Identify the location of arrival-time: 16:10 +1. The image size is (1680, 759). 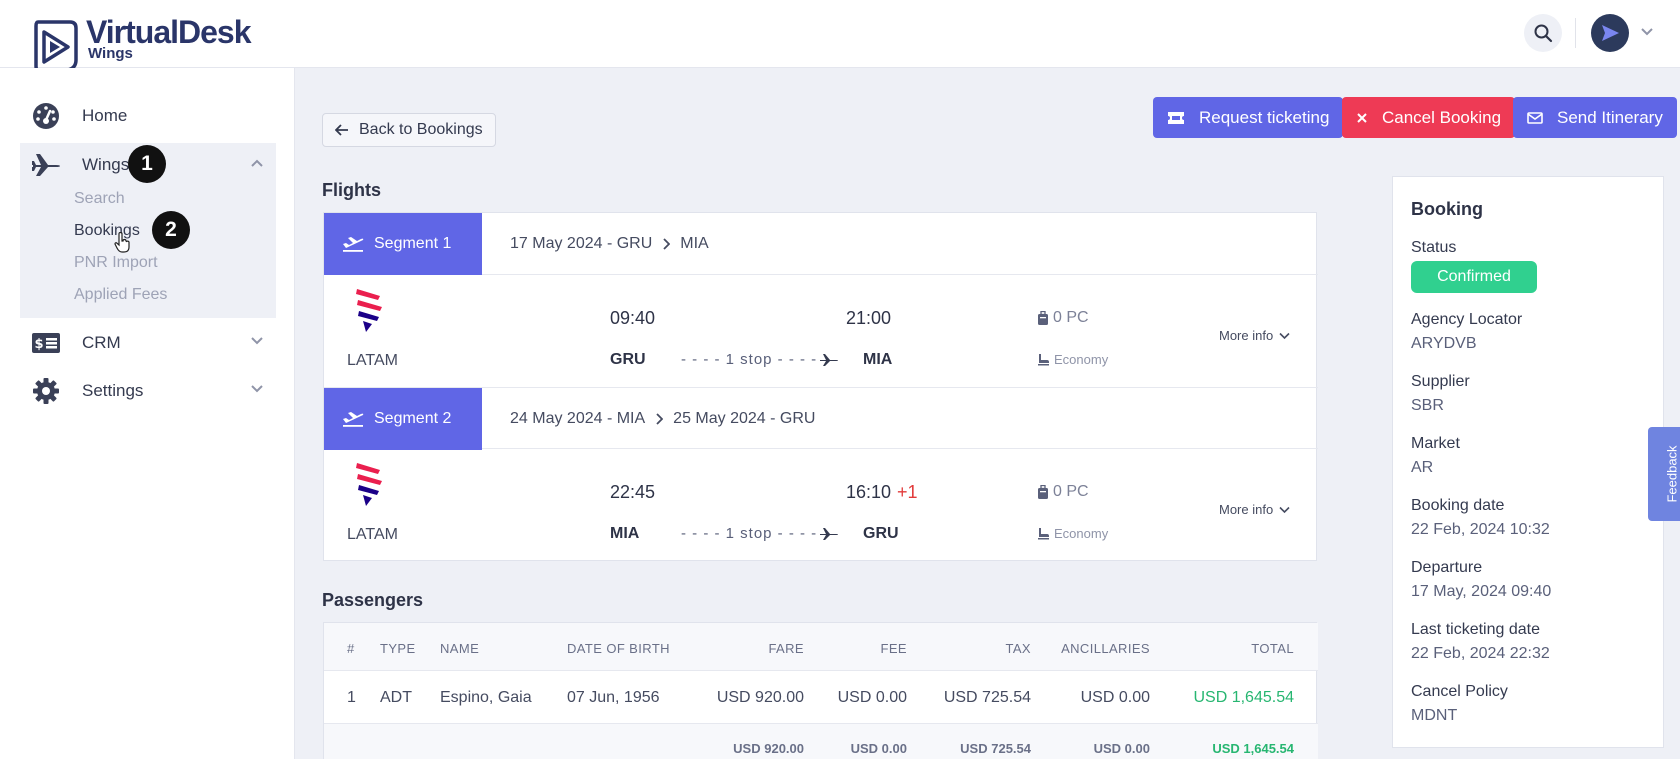
(882, 492).